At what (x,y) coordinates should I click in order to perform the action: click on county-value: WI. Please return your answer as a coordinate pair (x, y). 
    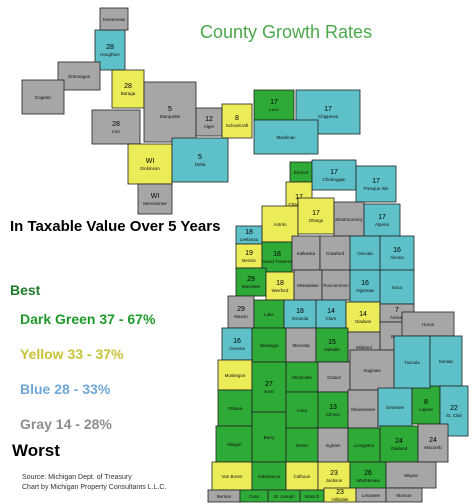
    Looking at the image, I should click on (150, 161).